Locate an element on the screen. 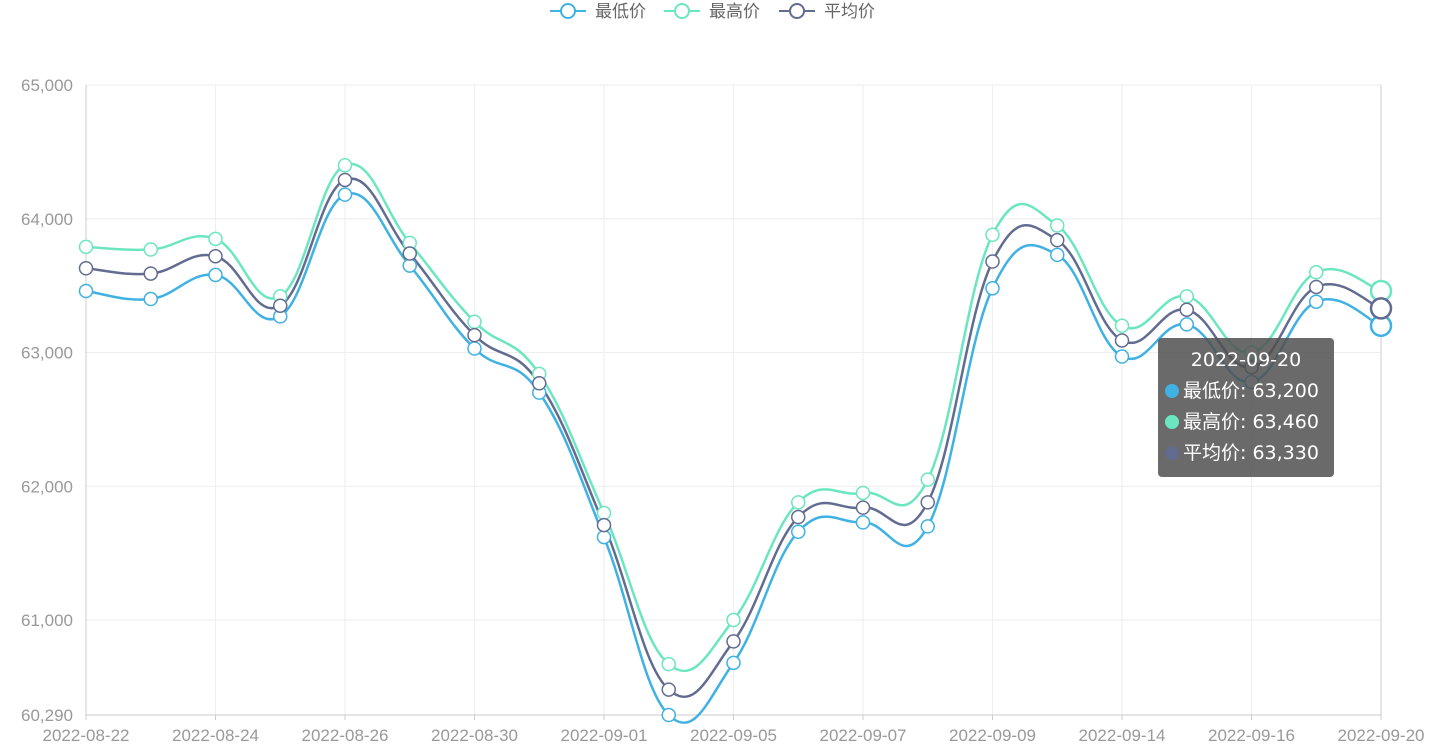 This screenshot has height=750, width=1453. tooltip-dot-max is located at coordinates (1172, 422).